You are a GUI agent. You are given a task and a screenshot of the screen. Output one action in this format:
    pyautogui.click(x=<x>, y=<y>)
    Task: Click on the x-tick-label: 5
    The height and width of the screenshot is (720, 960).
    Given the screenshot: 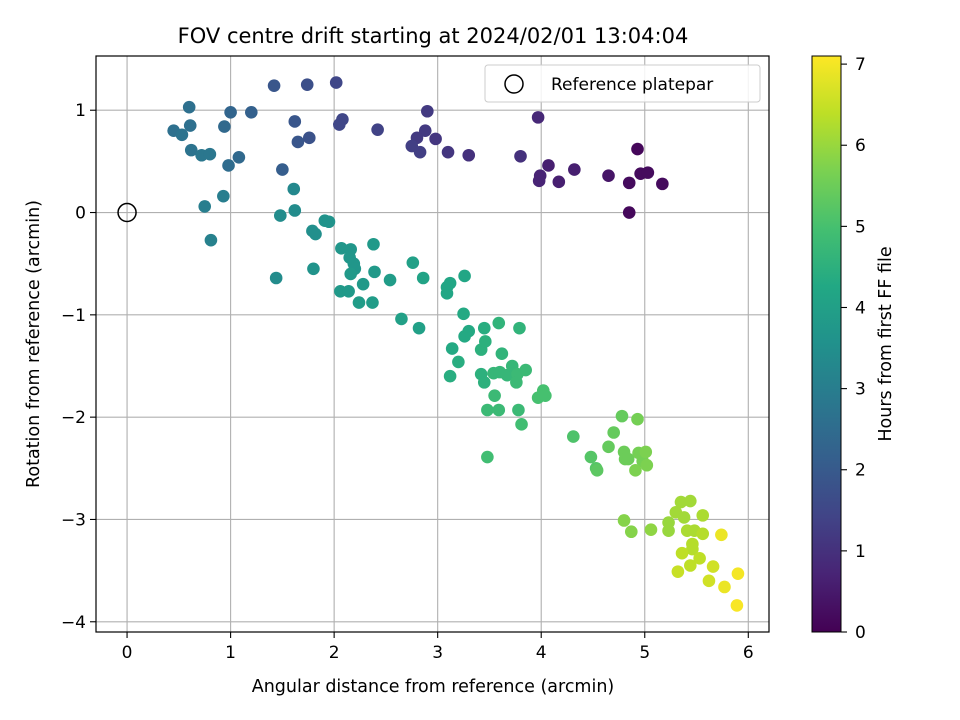 What is the action you would take?
    pyautogui.click(x=644, y=653)
    